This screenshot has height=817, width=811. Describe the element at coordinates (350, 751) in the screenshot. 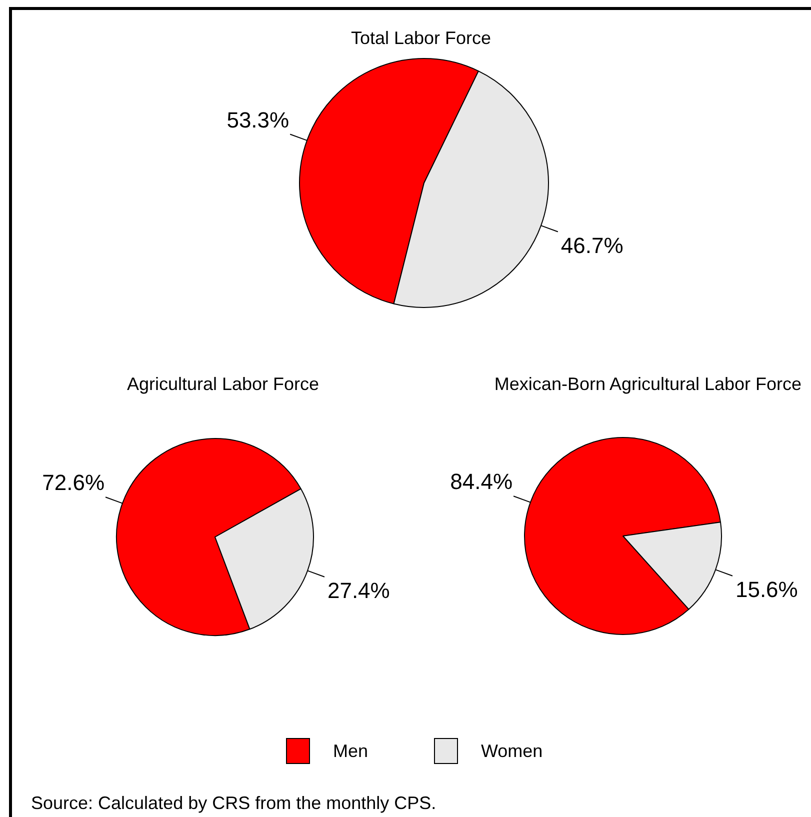

I see `legend-label: Men` at that location.